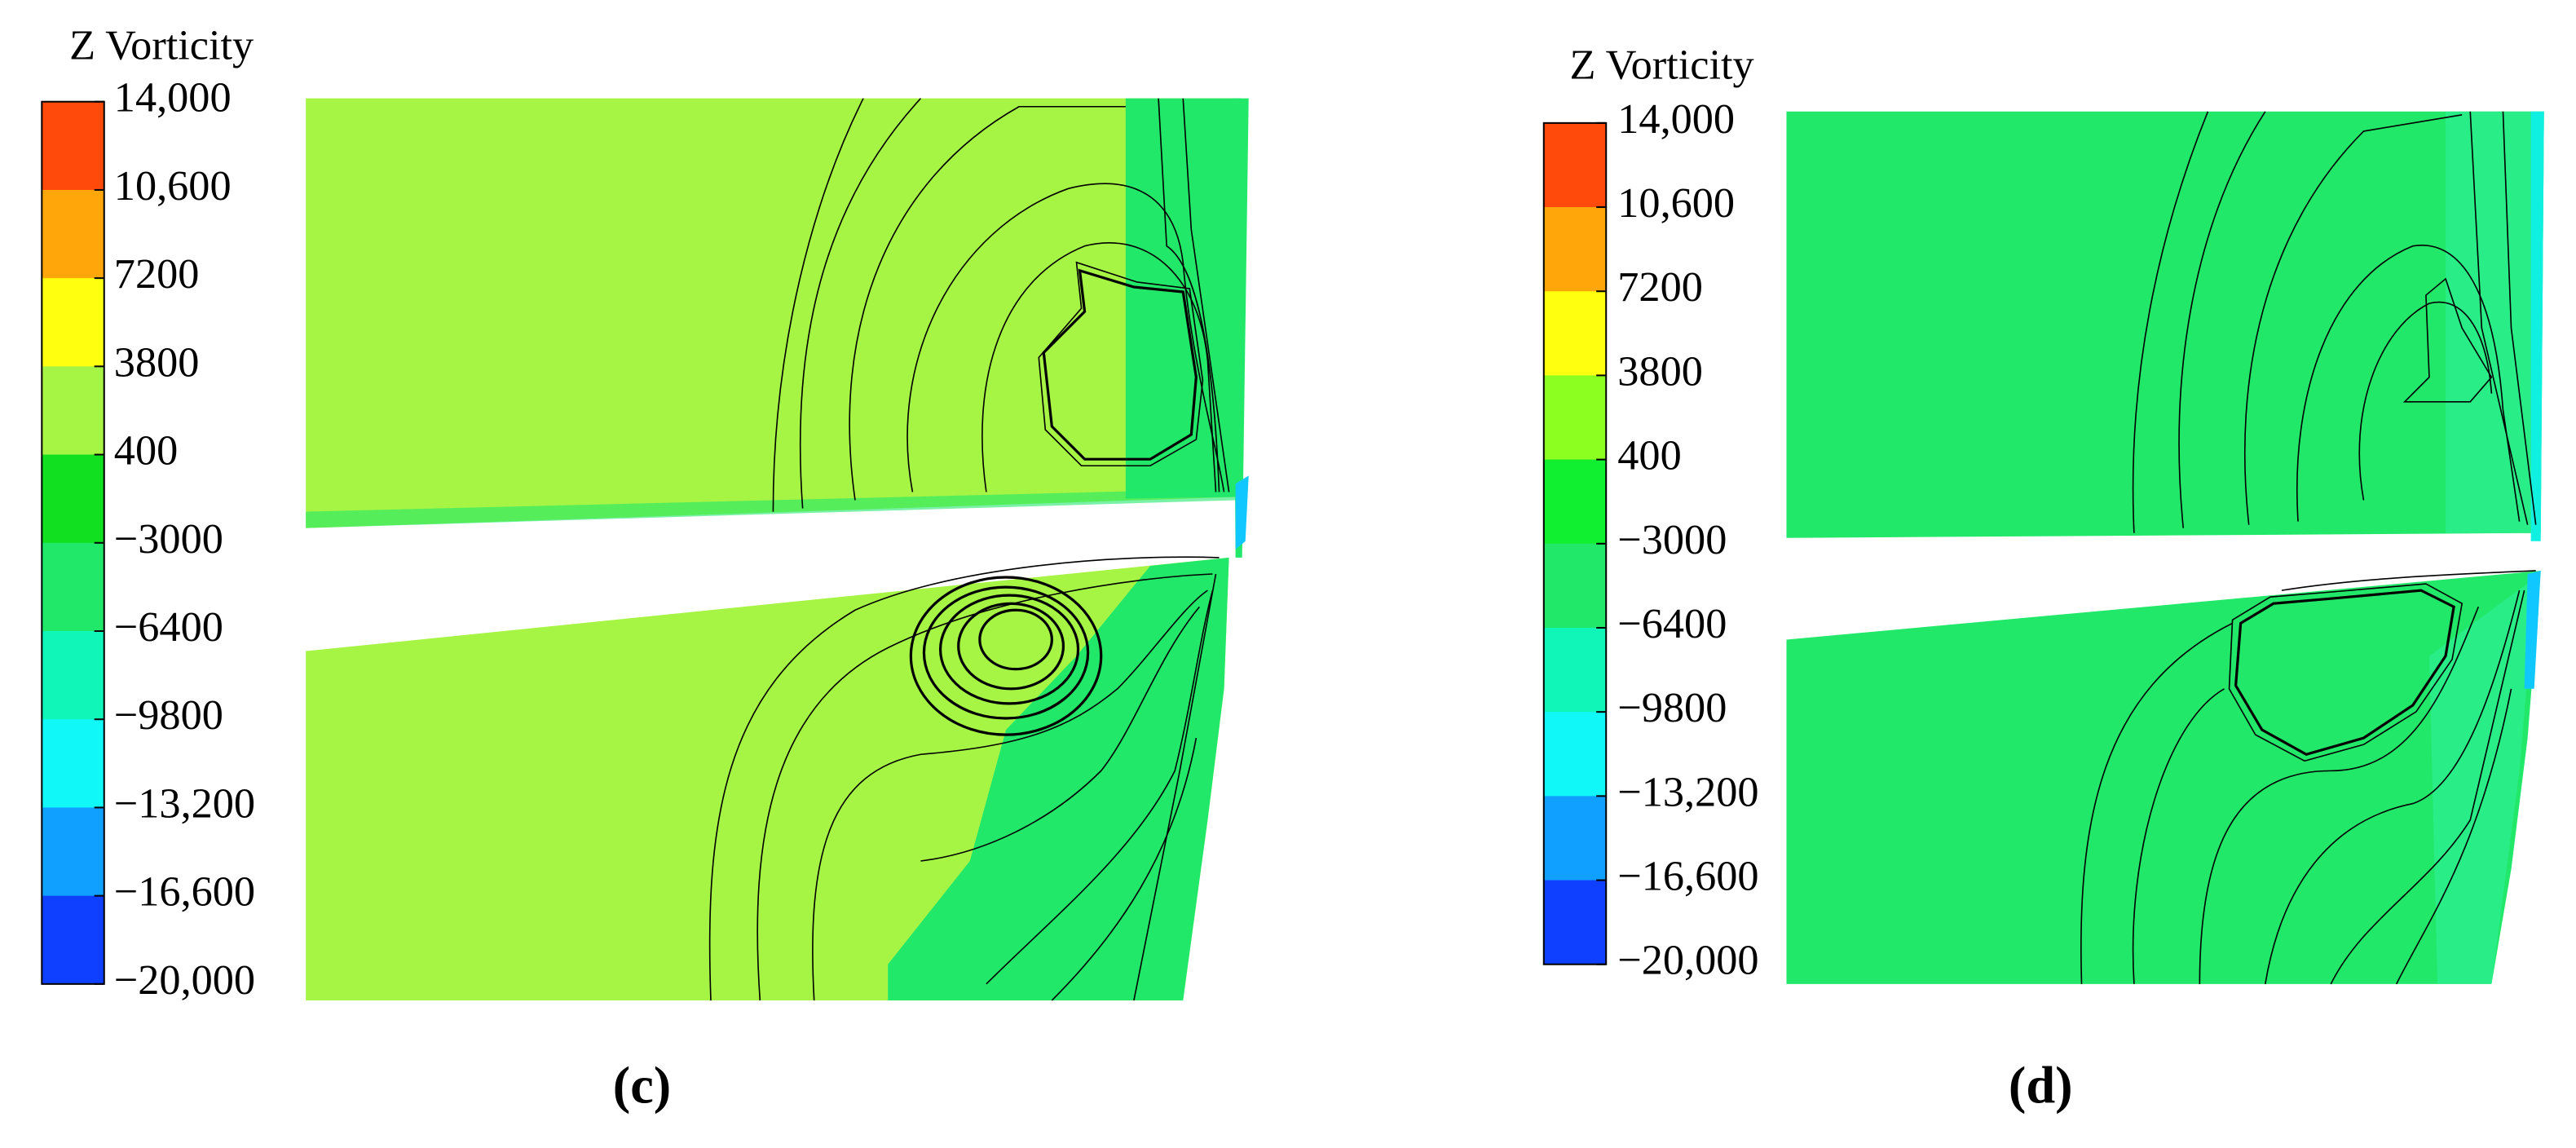 This screenshot has width=2576, height=1148. What do you see at coordinates (642, 1085) in the screenshot?
I see `panel-caption: (c)` at bounding box center [642, 1085].